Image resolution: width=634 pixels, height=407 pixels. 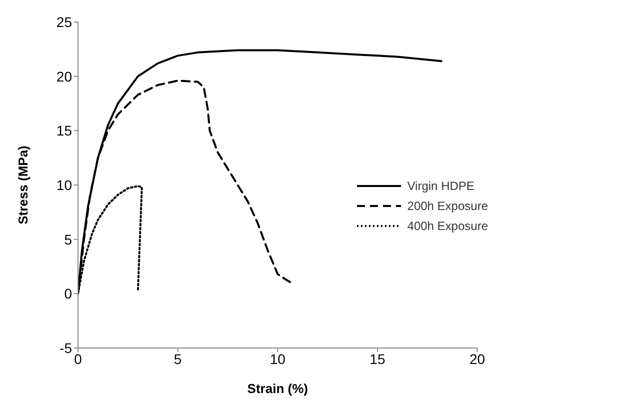 I want to click on y-tick-label: 25, so click(x=64, y=22).